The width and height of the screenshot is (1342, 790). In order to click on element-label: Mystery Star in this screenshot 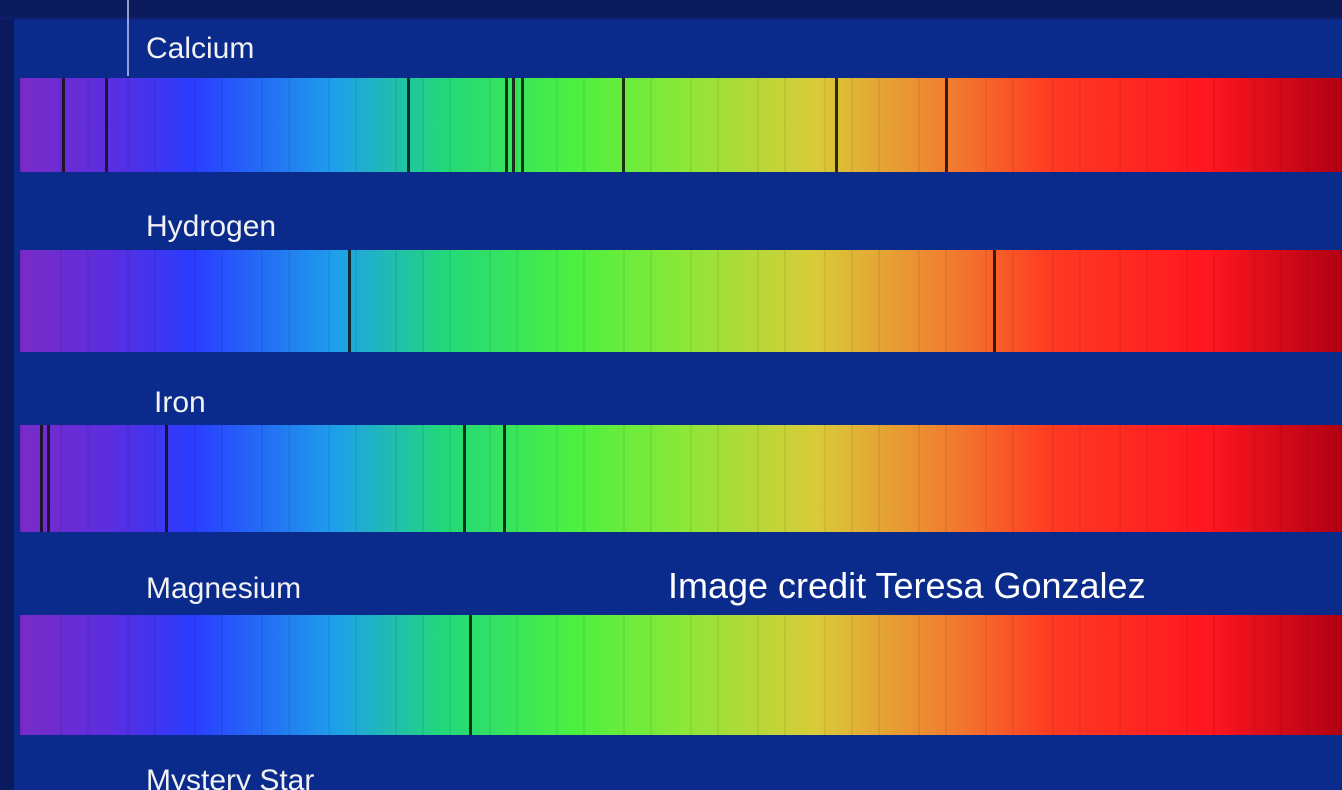, I will do `click(230, 777)`.